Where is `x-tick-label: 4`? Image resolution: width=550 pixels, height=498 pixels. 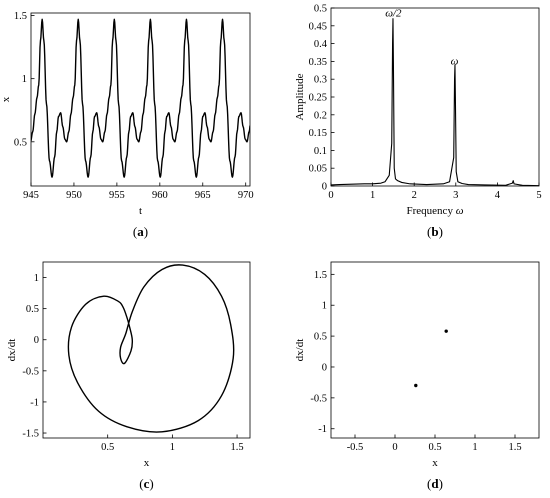 x-tick-label: 4 is located at coordinates (498, 195).